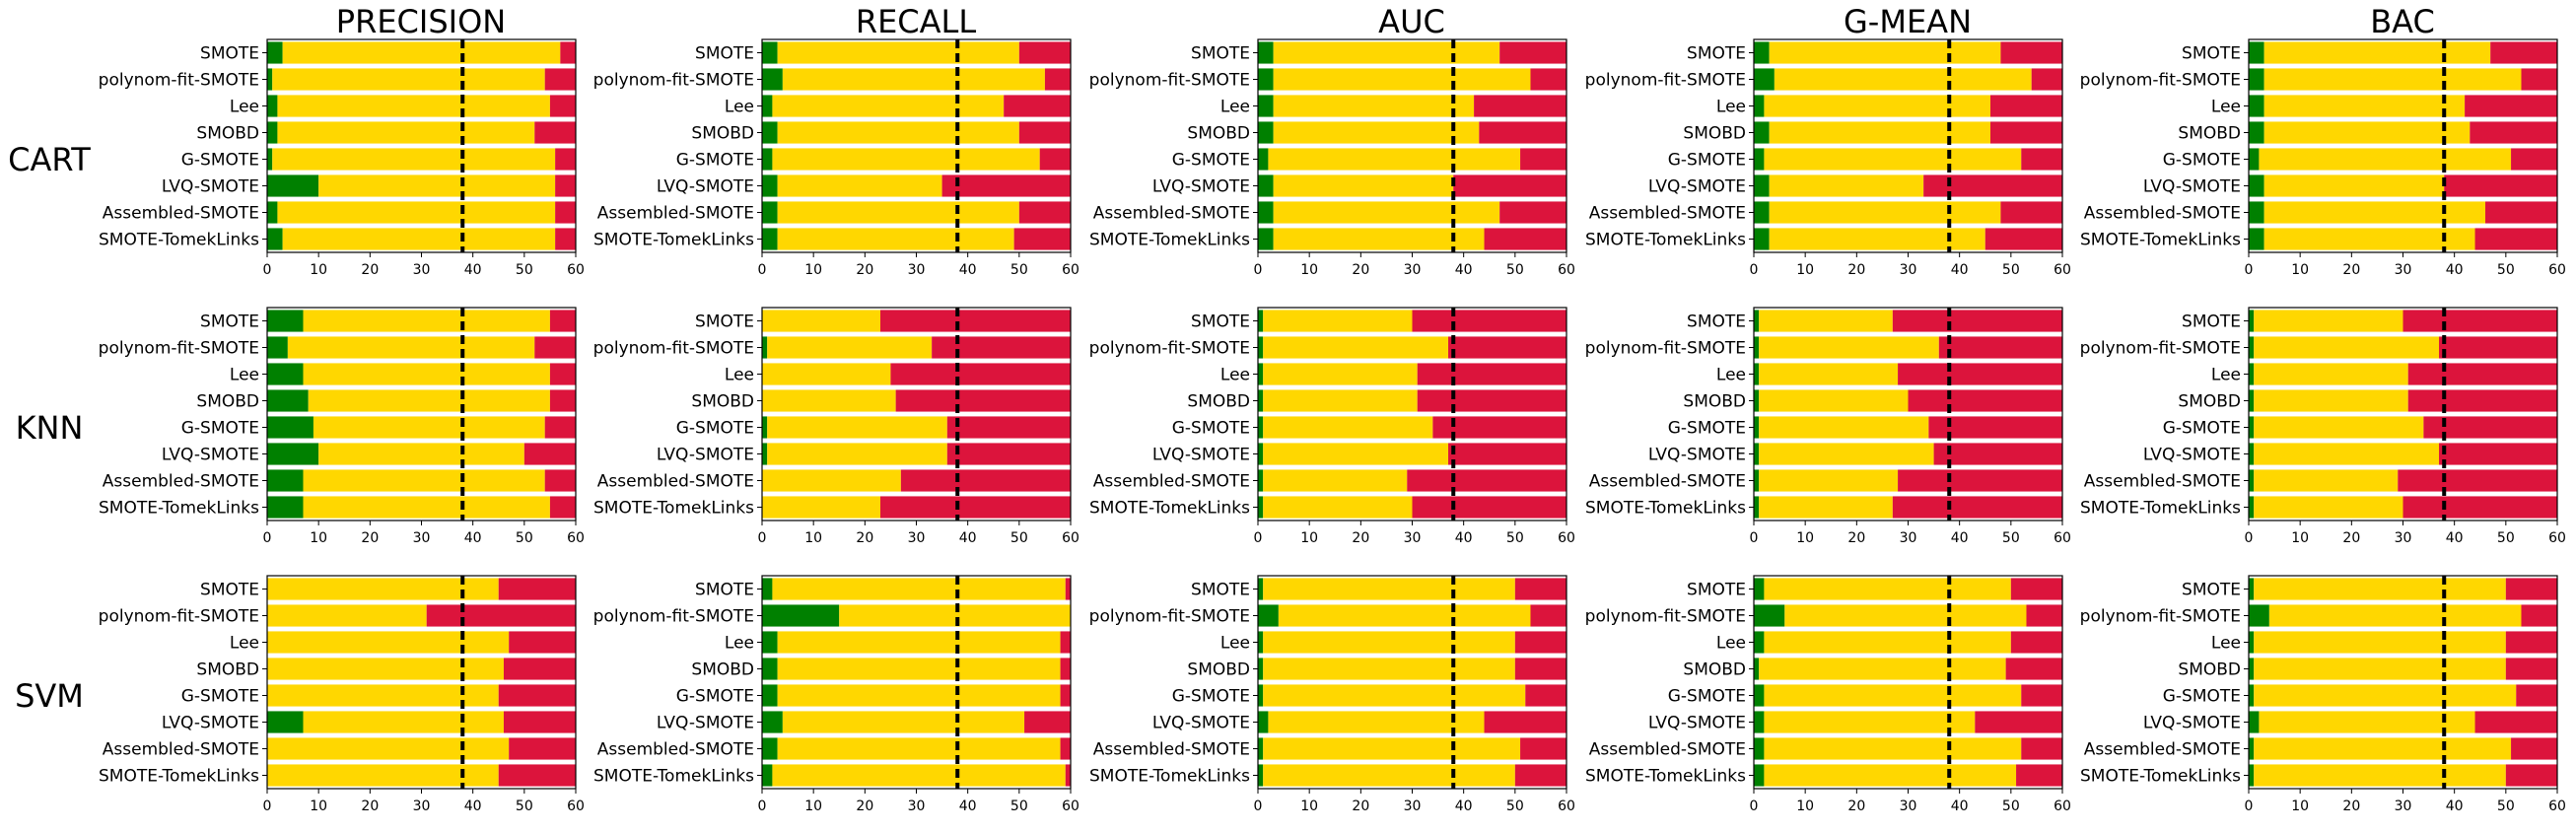  Describe the element at coordinates (1540, 669) in the screenshot. I see `bar-red-smobd` at that location.